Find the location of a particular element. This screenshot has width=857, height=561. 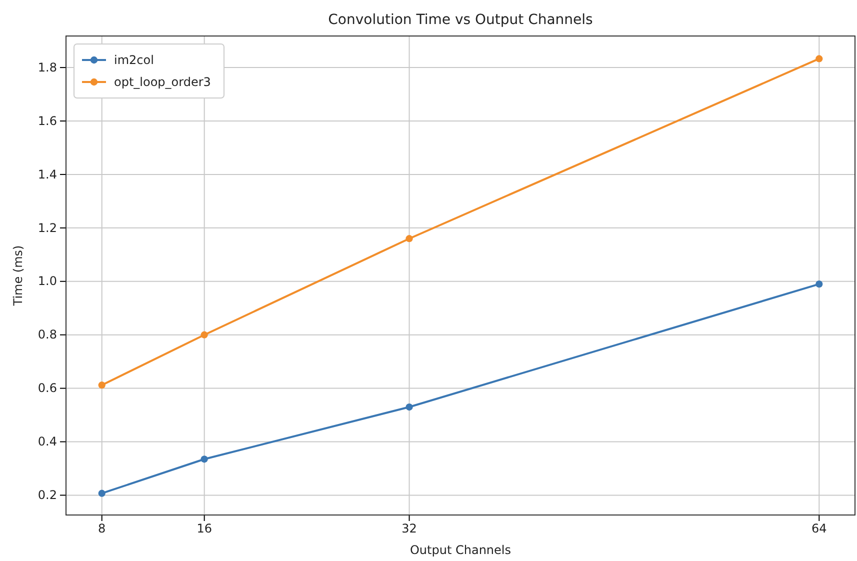

y-tick-label: 1.2 is located at coordinates (47, 227).